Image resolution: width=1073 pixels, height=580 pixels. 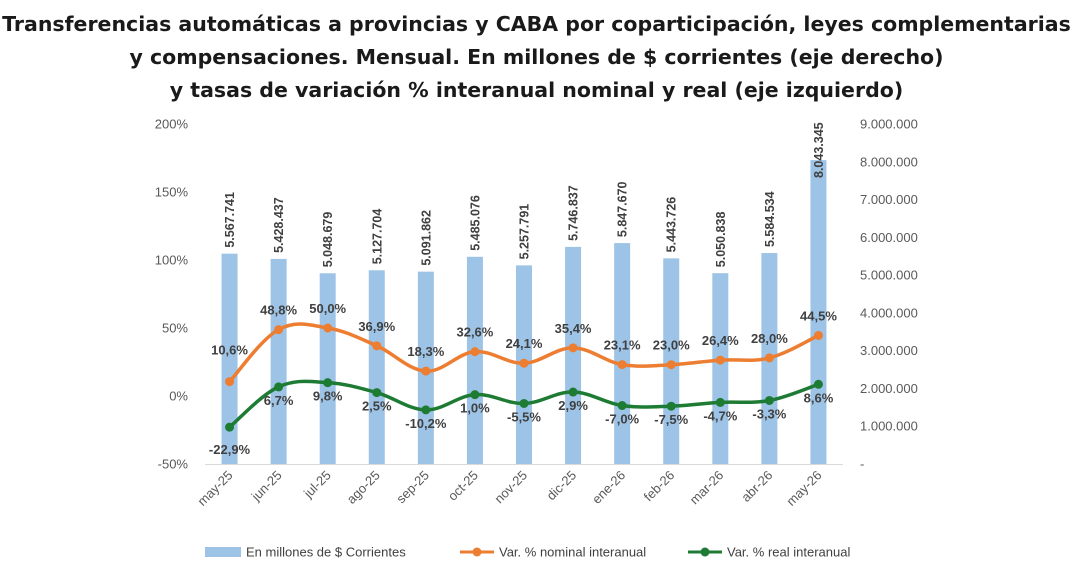 I want to click on legend-bar-label: En millones de $ Corrientes, so click(x=326, y=552).